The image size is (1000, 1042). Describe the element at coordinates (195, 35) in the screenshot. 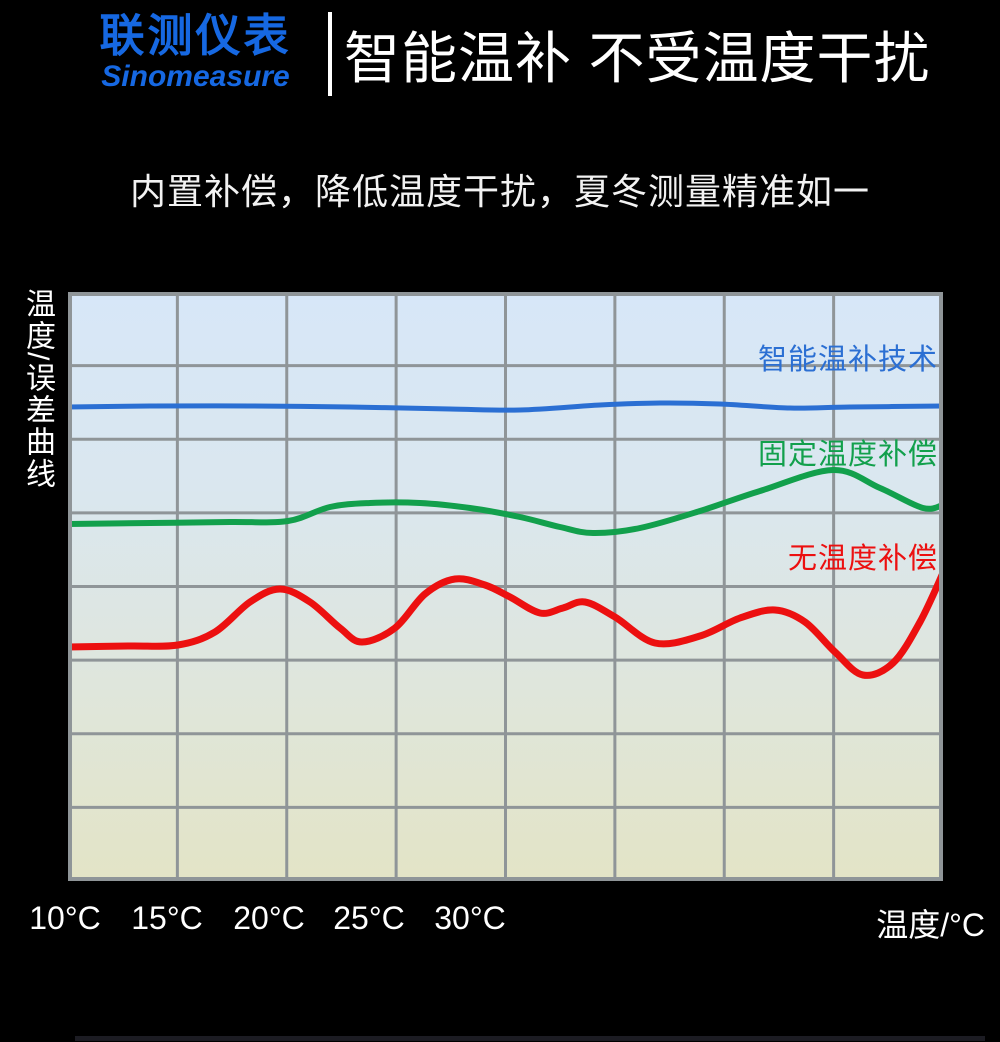

I see `brand-logo-chinese: 联测仪表` at that location.